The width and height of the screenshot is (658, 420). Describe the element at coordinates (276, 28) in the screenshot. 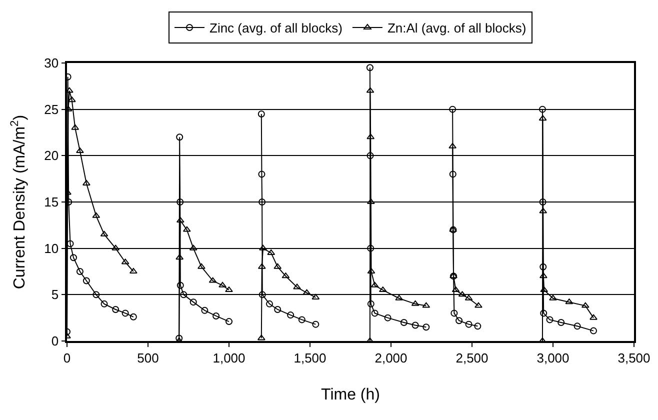

I see `legend-label: Zinc (avg. of all blocks)` at that location.